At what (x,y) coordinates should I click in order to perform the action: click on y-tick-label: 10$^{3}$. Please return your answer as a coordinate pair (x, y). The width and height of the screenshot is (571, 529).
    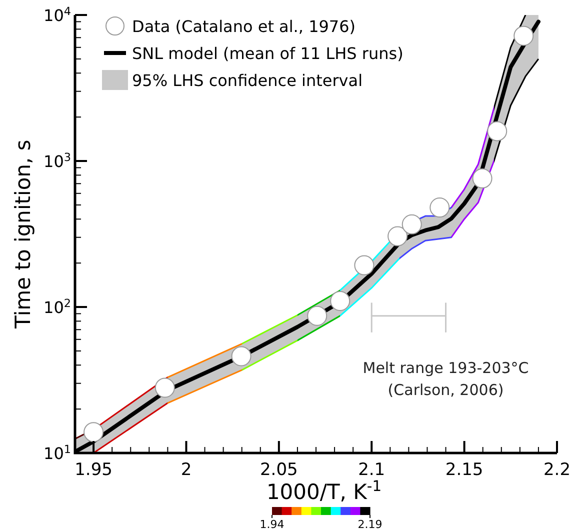
    Looking at the image, I should click on (57, 160).